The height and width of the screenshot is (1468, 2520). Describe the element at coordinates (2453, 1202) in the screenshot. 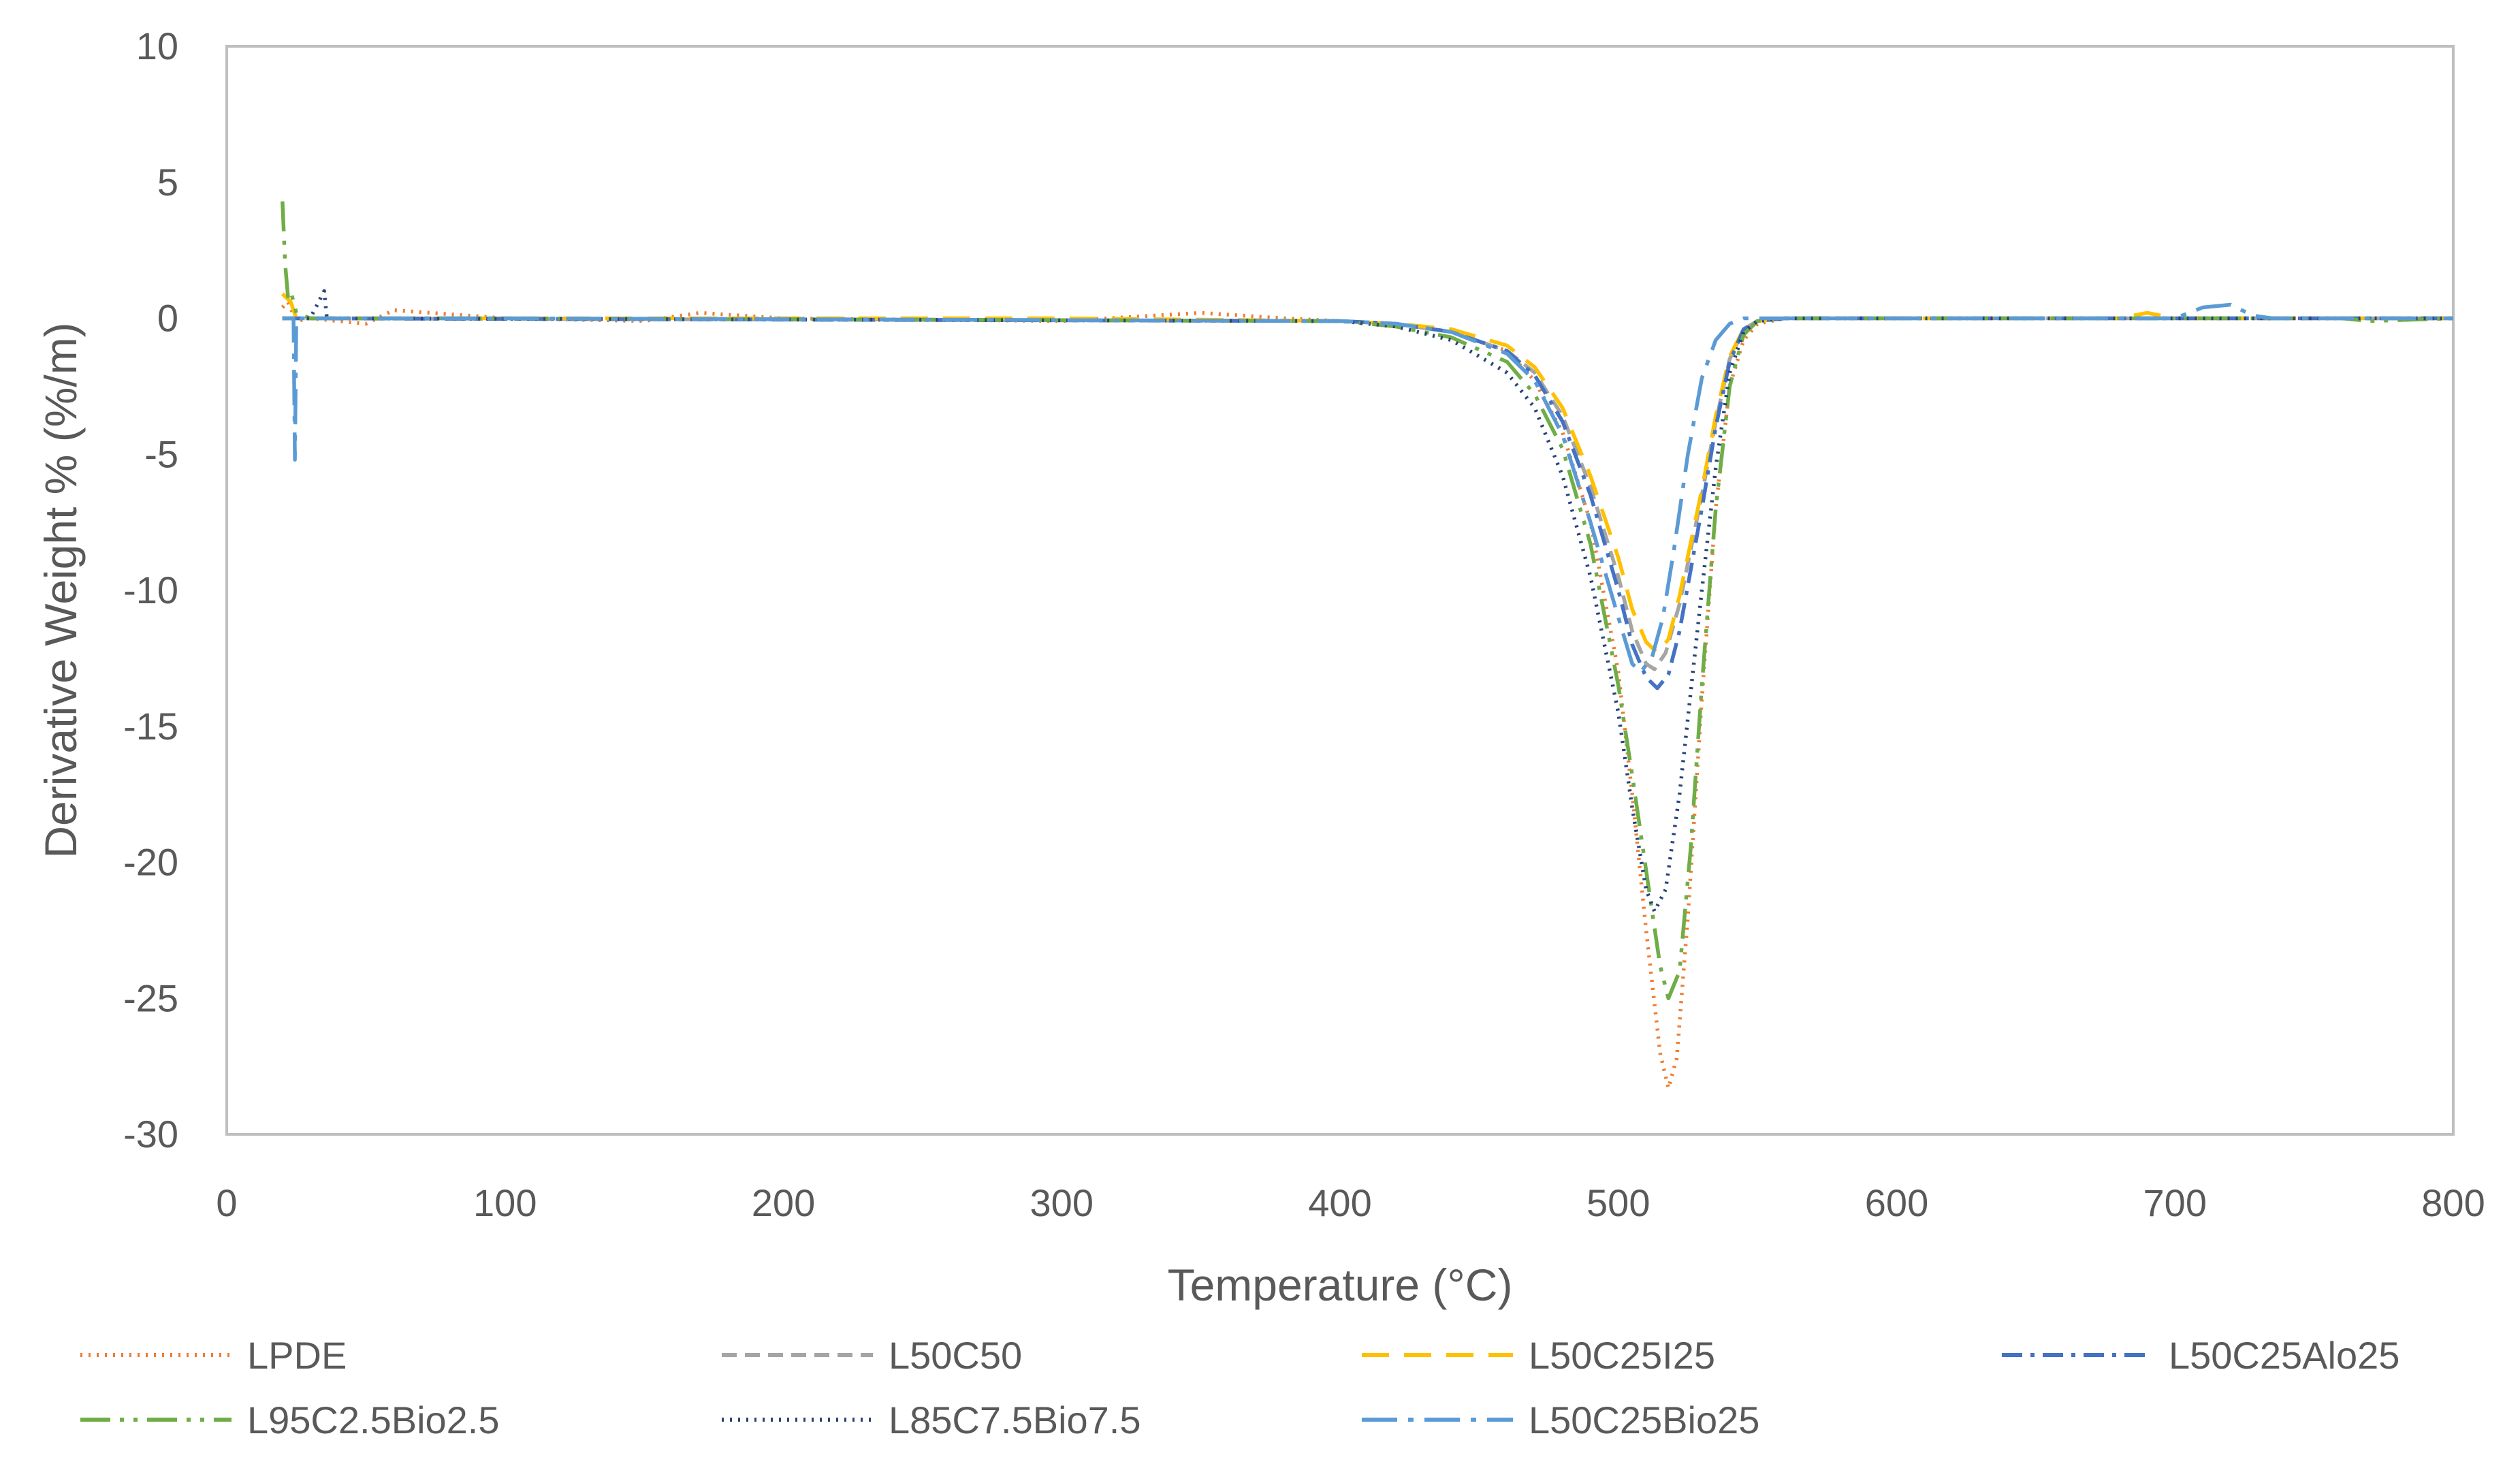

I see `x-tick-label: 800` at that location.